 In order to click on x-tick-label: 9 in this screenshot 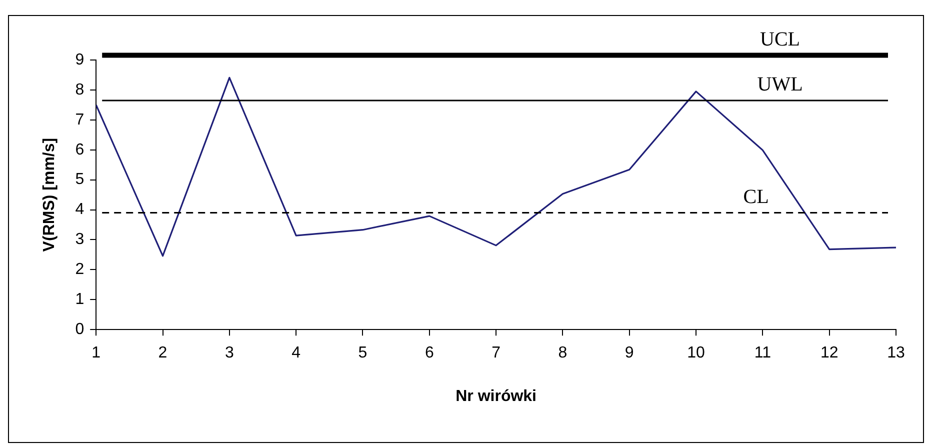, I will do `click(629, 353)`.